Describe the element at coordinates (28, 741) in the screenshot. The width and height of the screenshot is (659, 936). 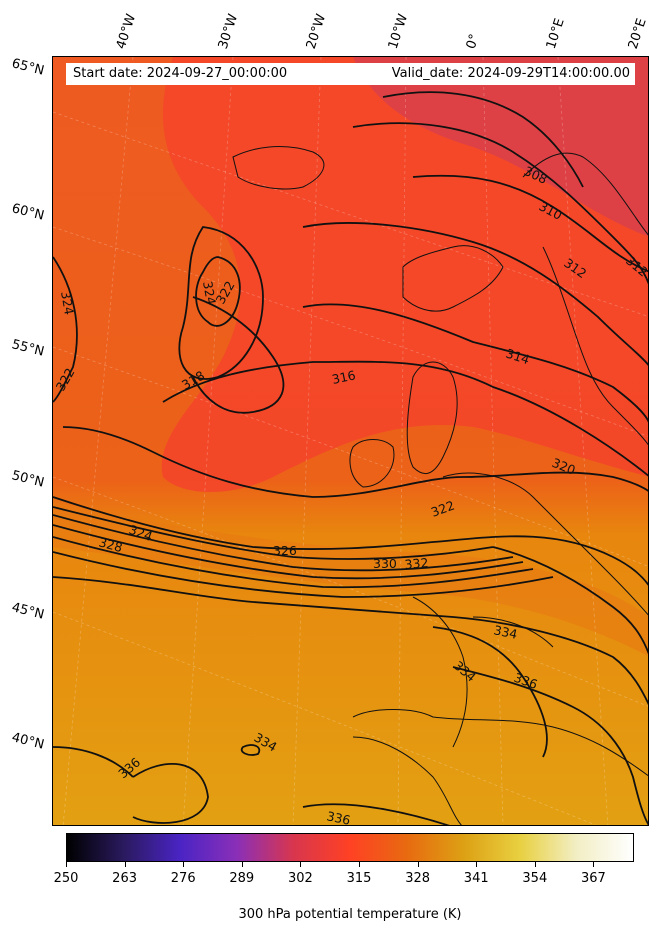
I see `lat-label-40n: 40°N` at that location.